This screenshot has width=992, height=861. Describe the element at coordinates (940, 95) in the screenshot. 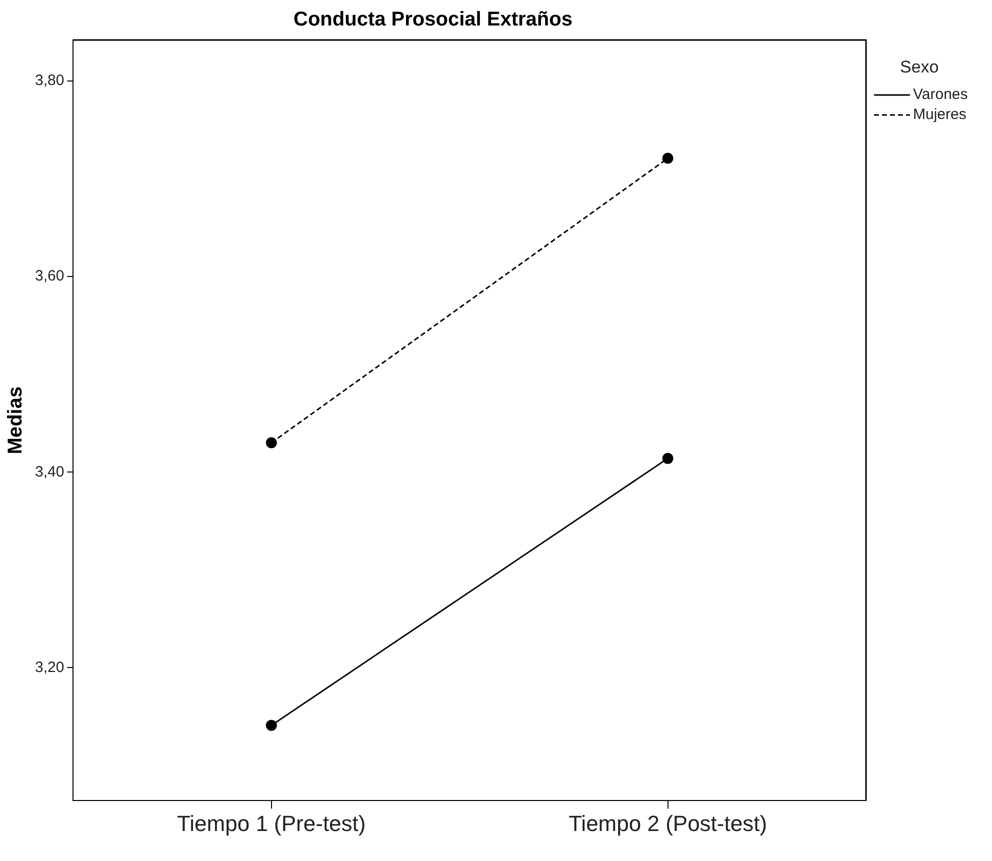

I see `legend-label: Varones` at that location.